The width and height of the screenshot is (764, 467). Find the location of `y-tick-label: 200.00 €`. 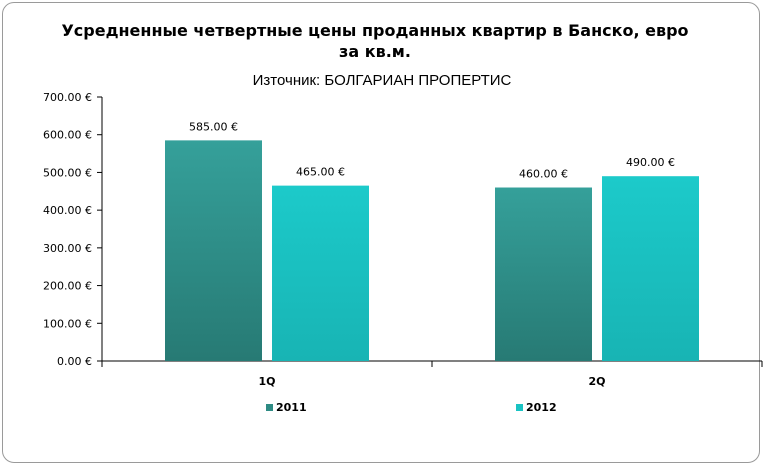

y-tick-label: 200.00 € is located at coordinates (67, 286).